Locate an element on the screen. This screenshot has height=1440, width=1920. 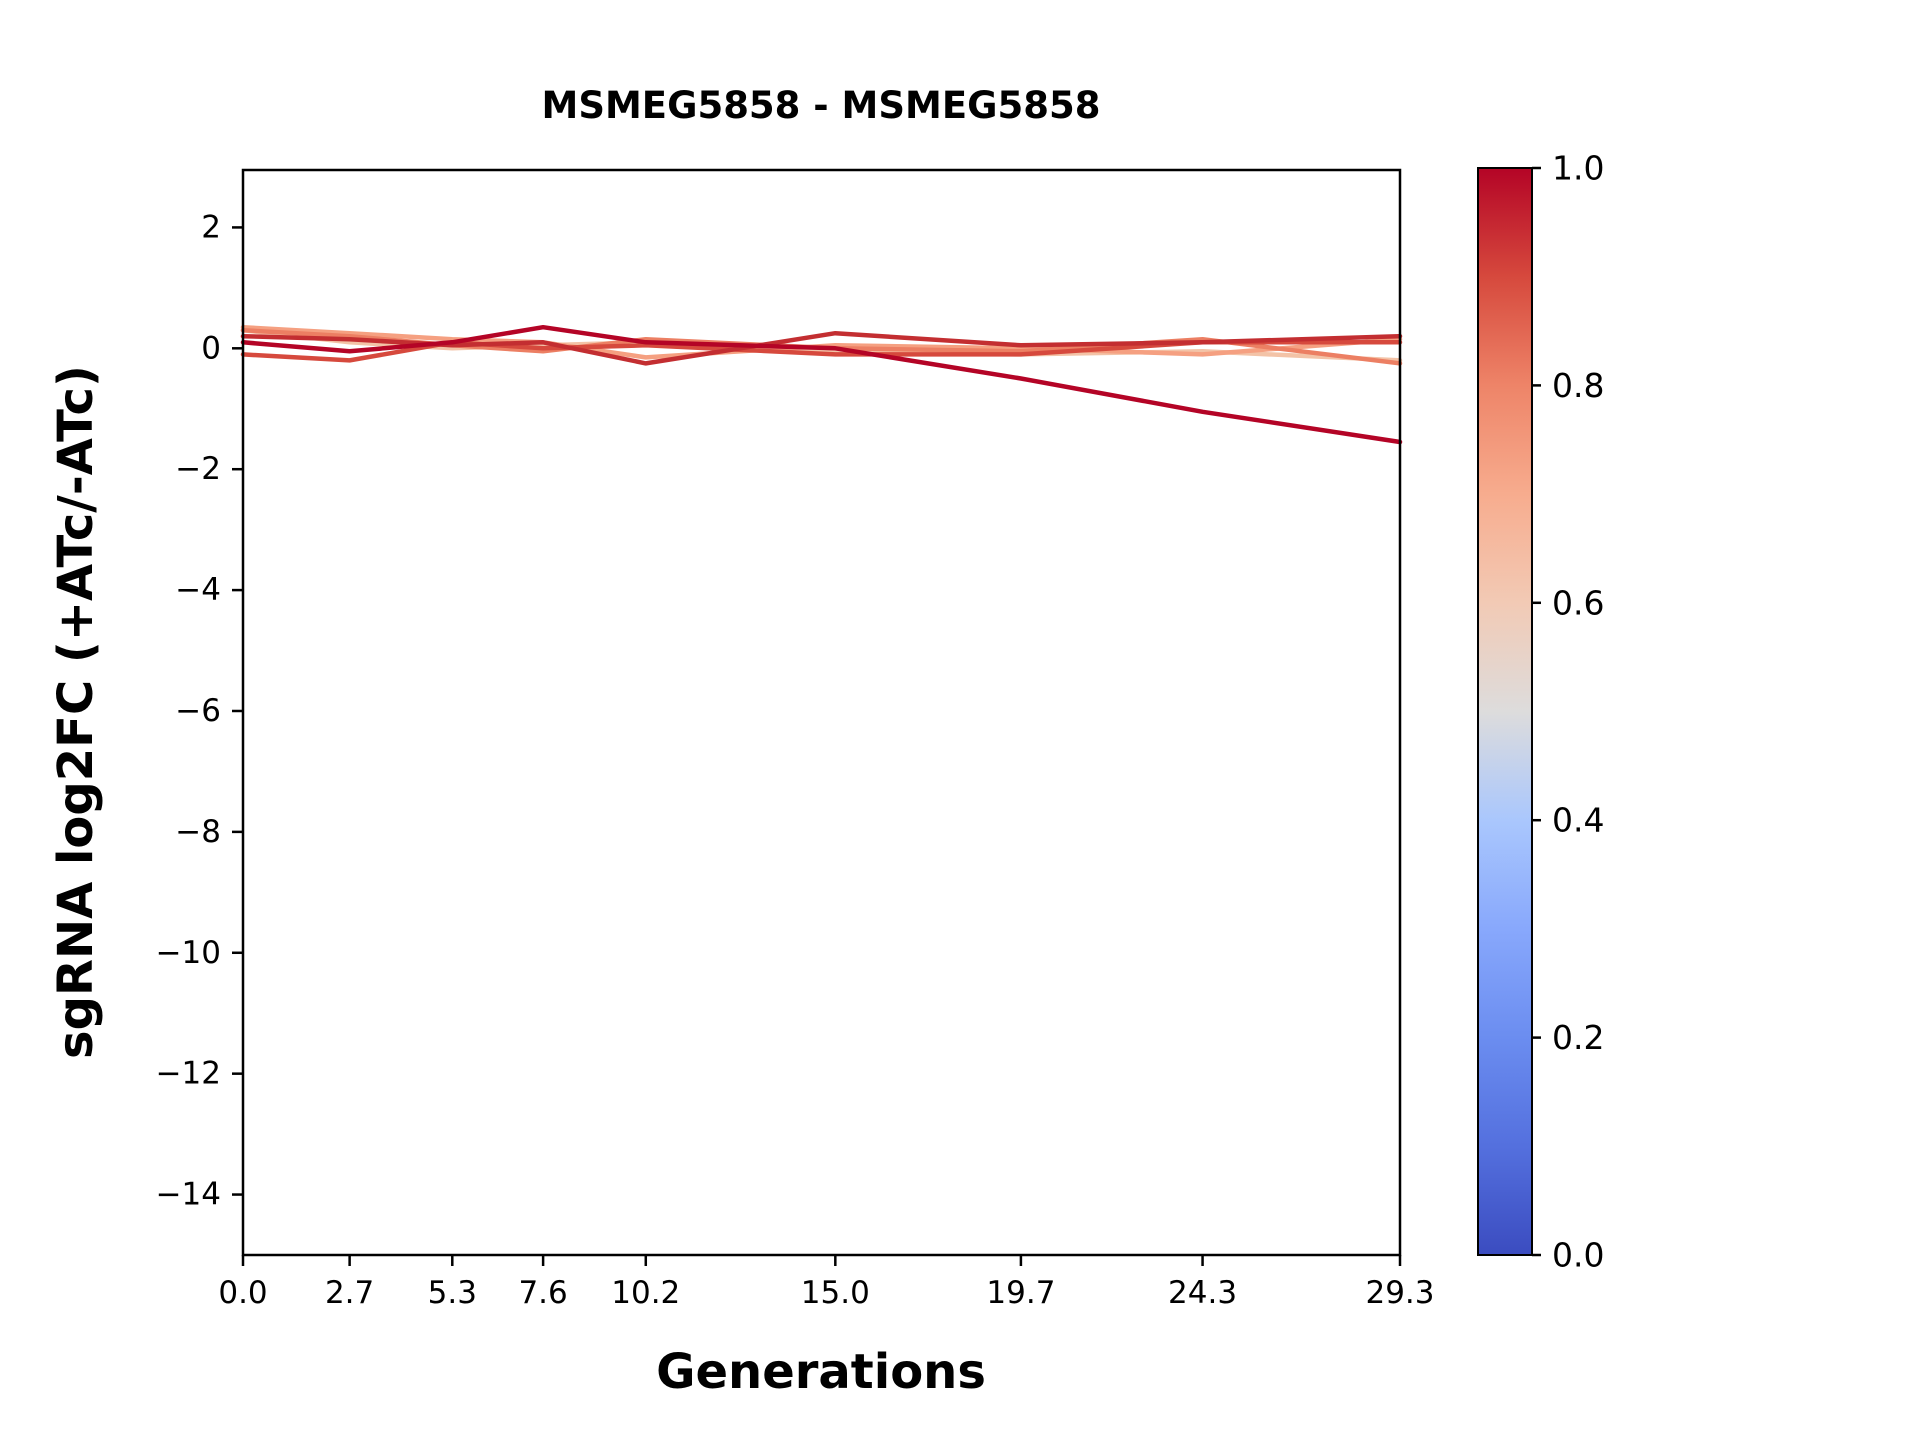
colorbar-tick-label: 0.4 is located at coordinates (1578, 820).